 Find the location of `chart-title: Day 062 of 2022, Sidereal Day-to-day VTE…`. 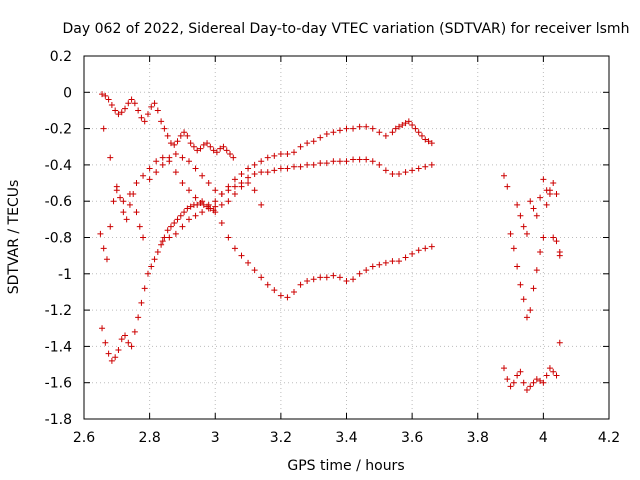

chart-title: Day 062 of 2022, Sidereal Day-to-day VTE… is located at coordinates (346, 29).